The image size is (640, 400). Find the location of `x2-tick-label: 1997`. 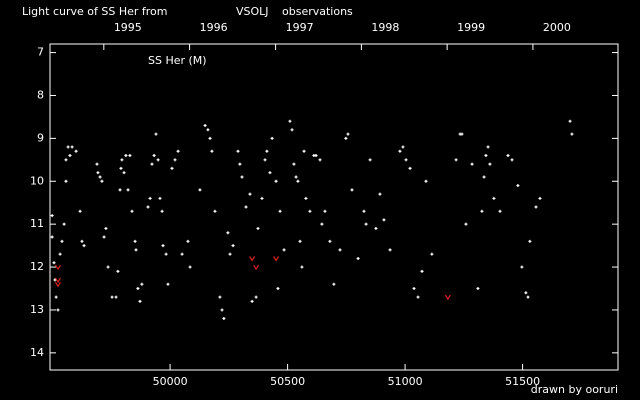

x2-tick-label: 1997 is located at coordinates (300, 27).